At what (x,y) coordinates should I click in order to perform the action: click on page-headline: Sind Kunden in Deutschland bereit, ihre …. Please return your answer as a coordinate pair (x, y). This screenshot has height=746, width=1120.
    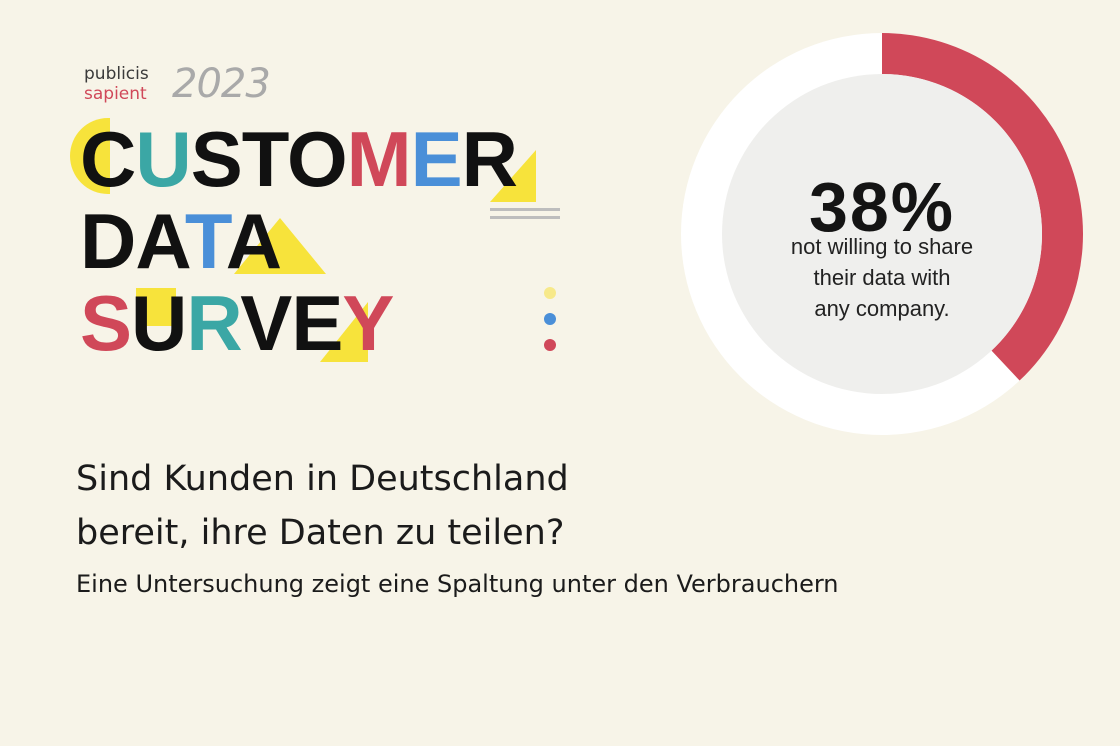
    Looking at the image, I should click on (426, 506).